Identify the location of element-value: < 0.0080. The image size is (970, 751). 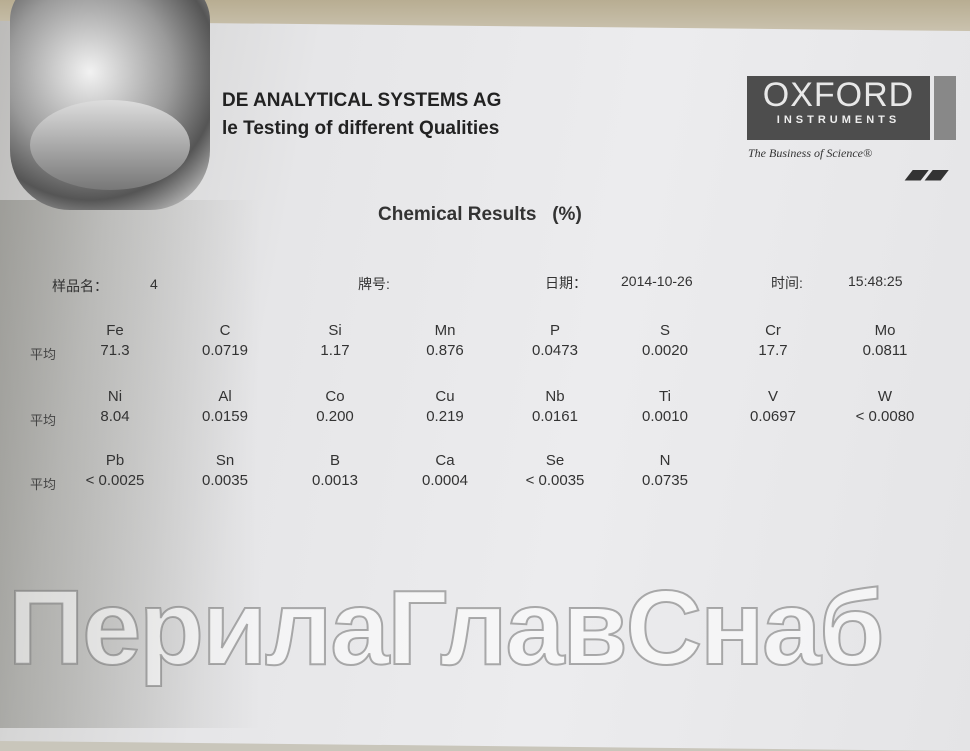
(885, 416).